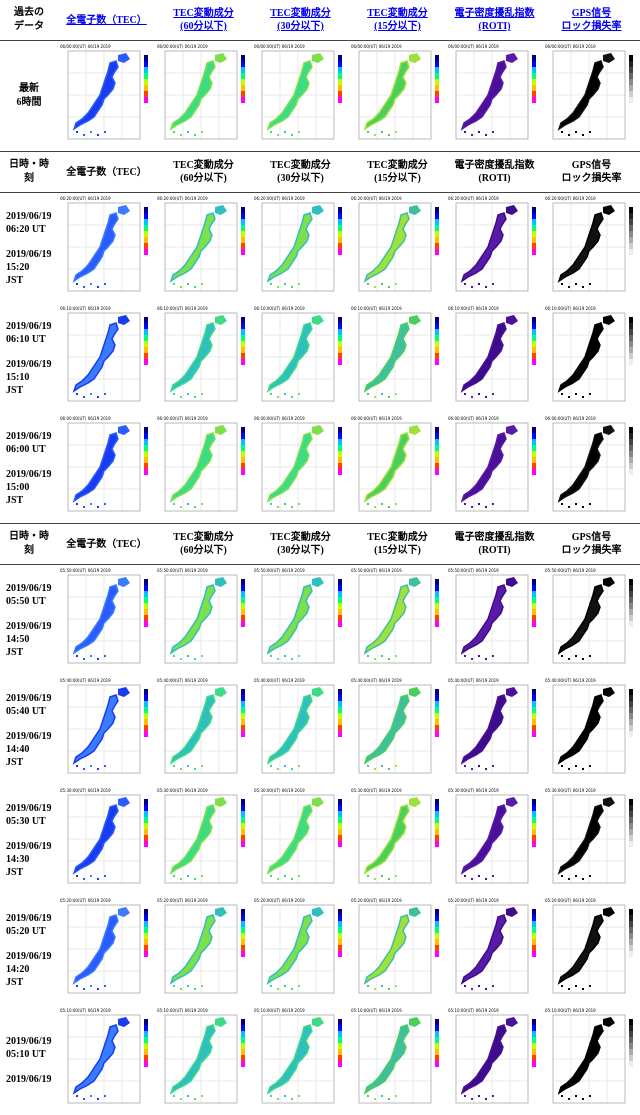 Image resolution: width=640 pixels, height=1115 pixels. What do you see at coordinates (397, 468) in the screenshot?
I see `map-panel-dtec15: 06:00:00(UT) 06/19 2019` at bounding box center [397, 468].